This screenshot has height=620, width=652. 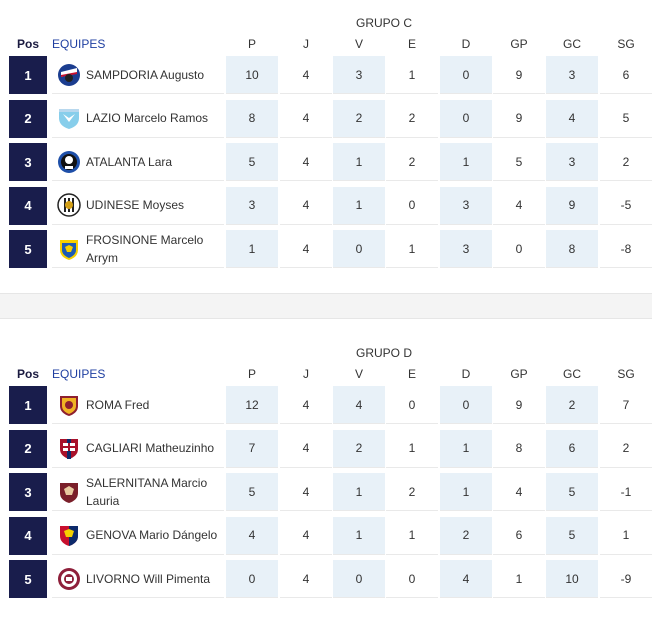 I want to click on stat-e: 0, so click(x=412, y=405).